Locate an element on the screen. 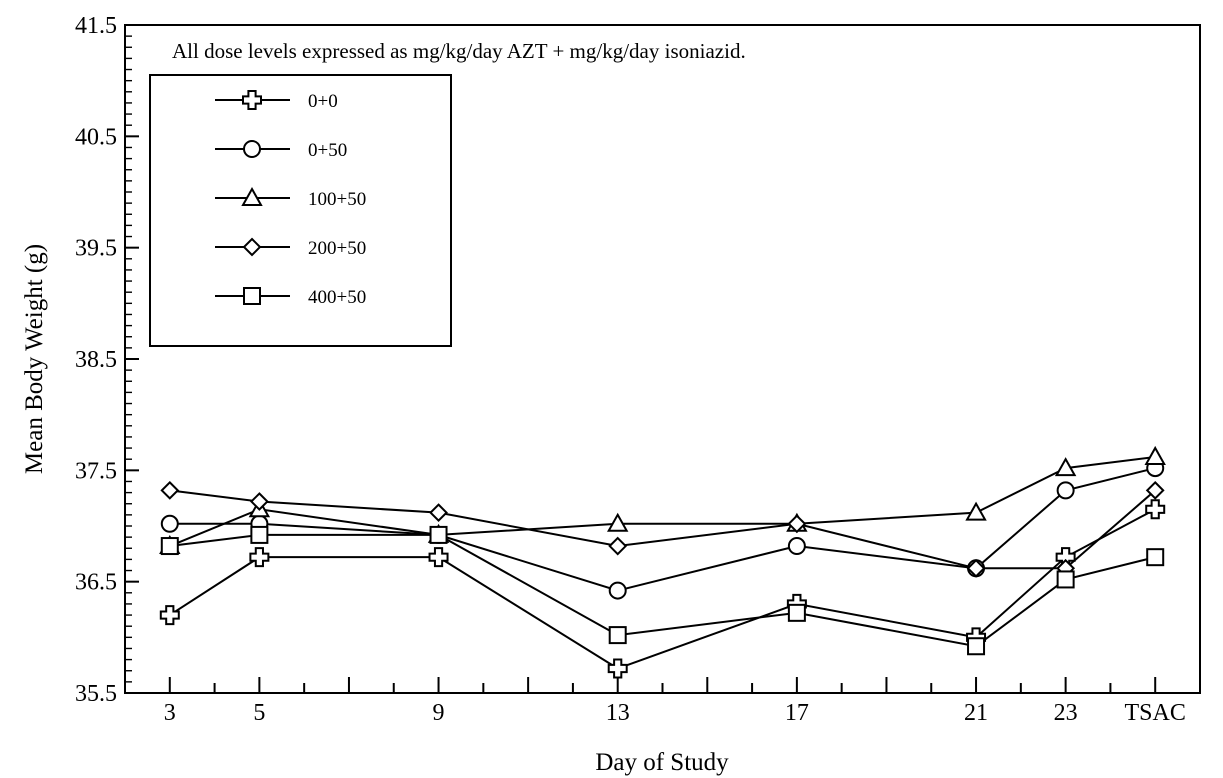 The image size is (1223, 778). x-tick-label: TSAC is located at coordinates (1155, 713).